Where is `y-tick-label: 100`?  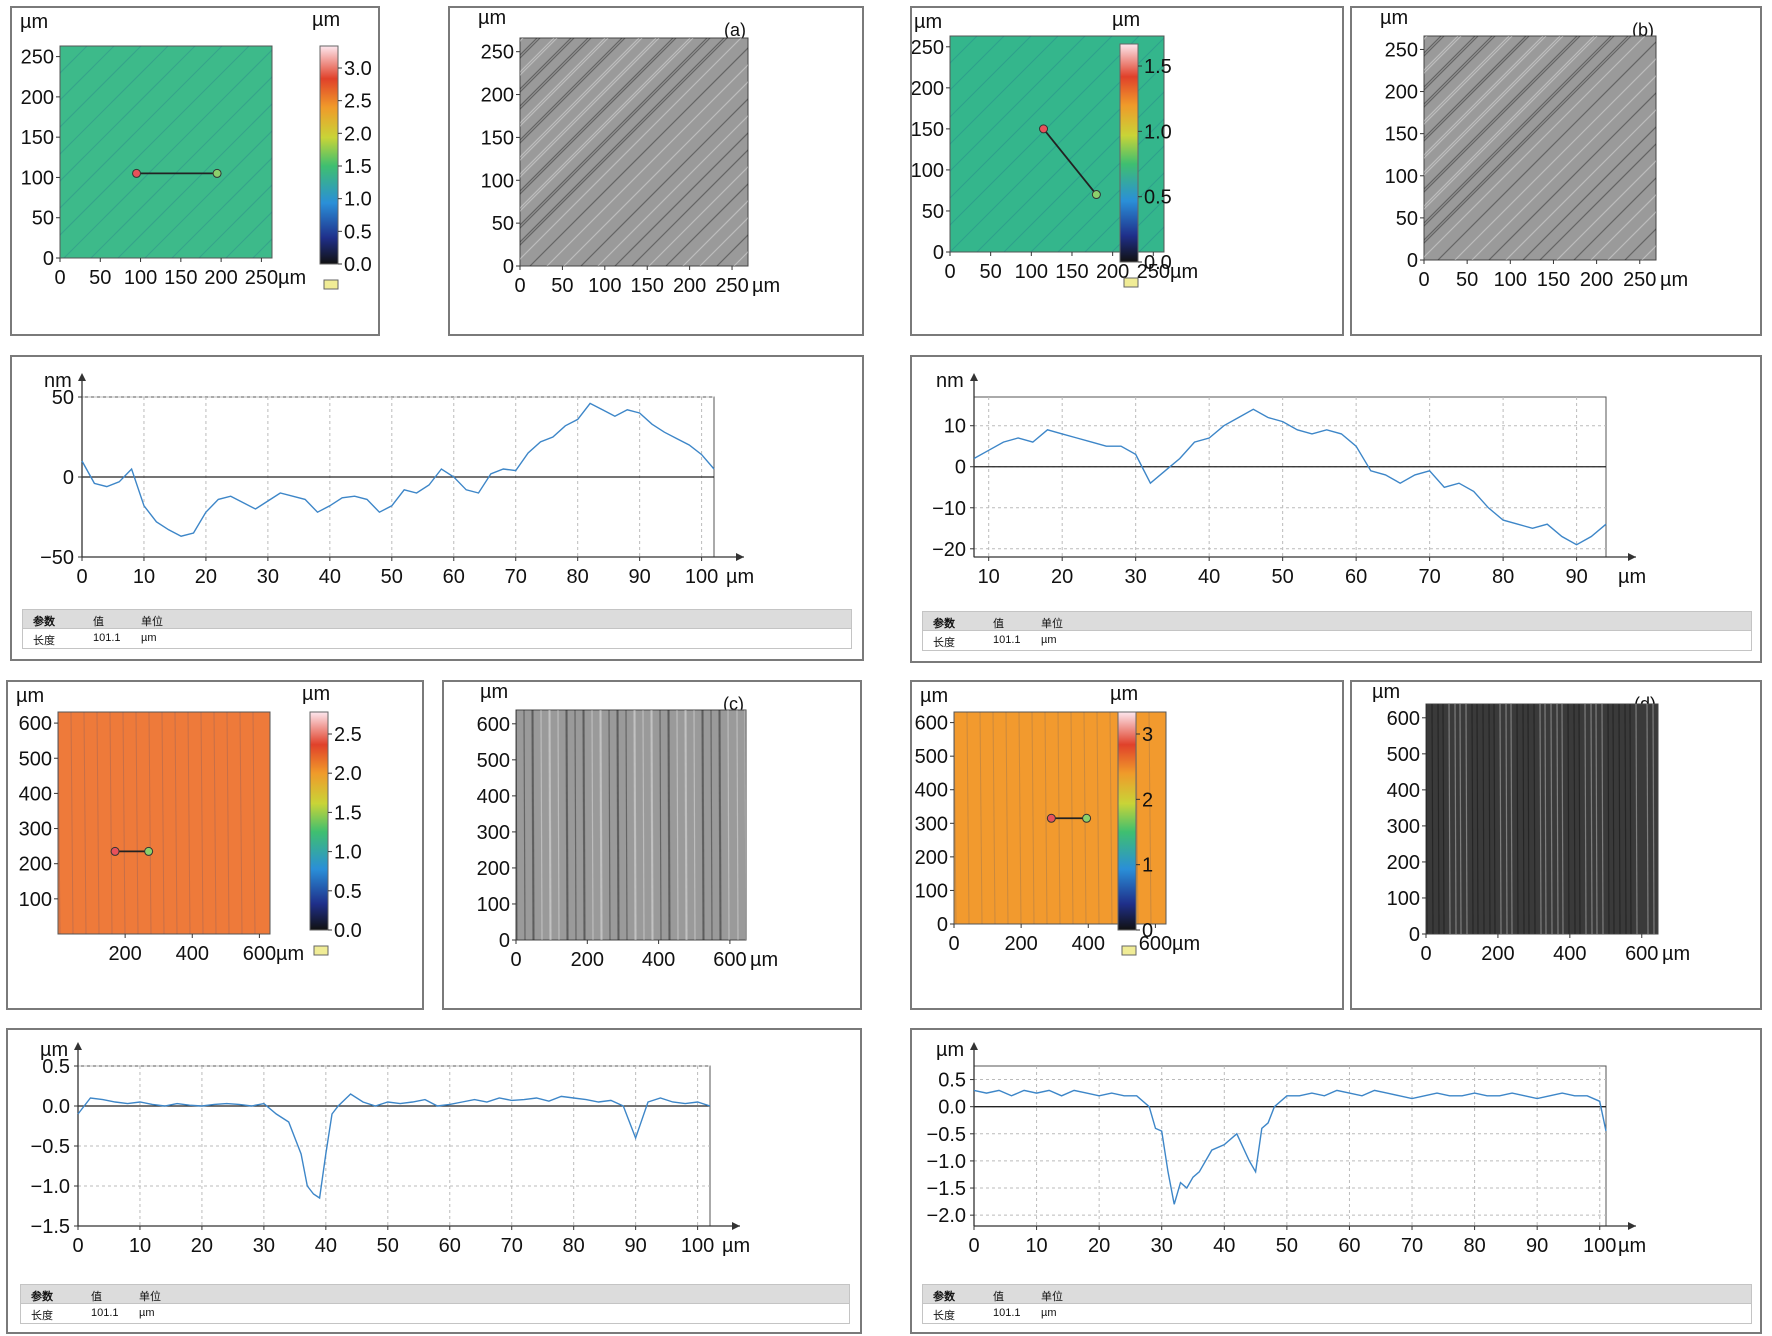
y-tick-label: 100 is located at coordinates (497, 181).